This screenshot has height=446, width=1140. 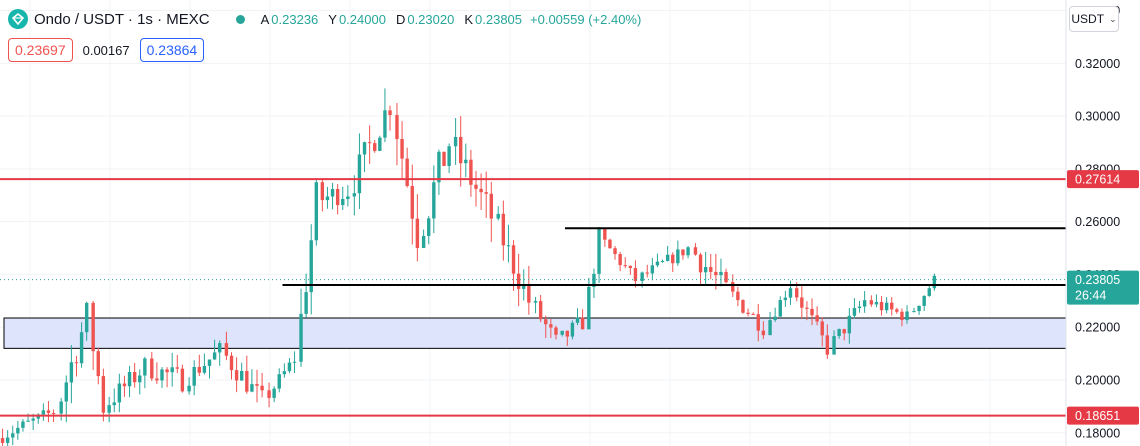 What do you see at coordinates (1097, 280) in the screenshot?
I see `last-price-label: 0.23805` at bounding box center [1097, 280].